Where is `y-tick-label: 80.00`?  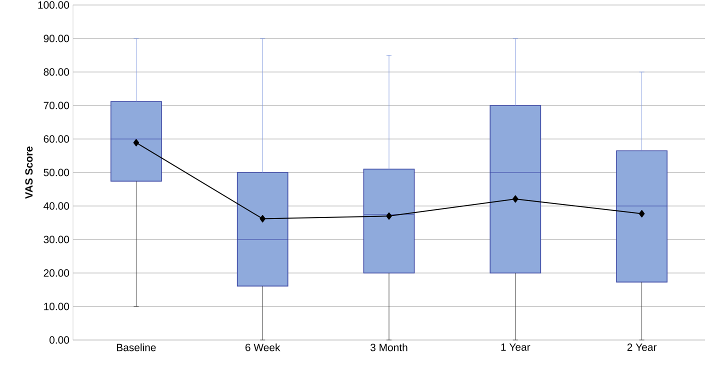 y-tick-label: 80.00 is located at coordinates (57, 72).